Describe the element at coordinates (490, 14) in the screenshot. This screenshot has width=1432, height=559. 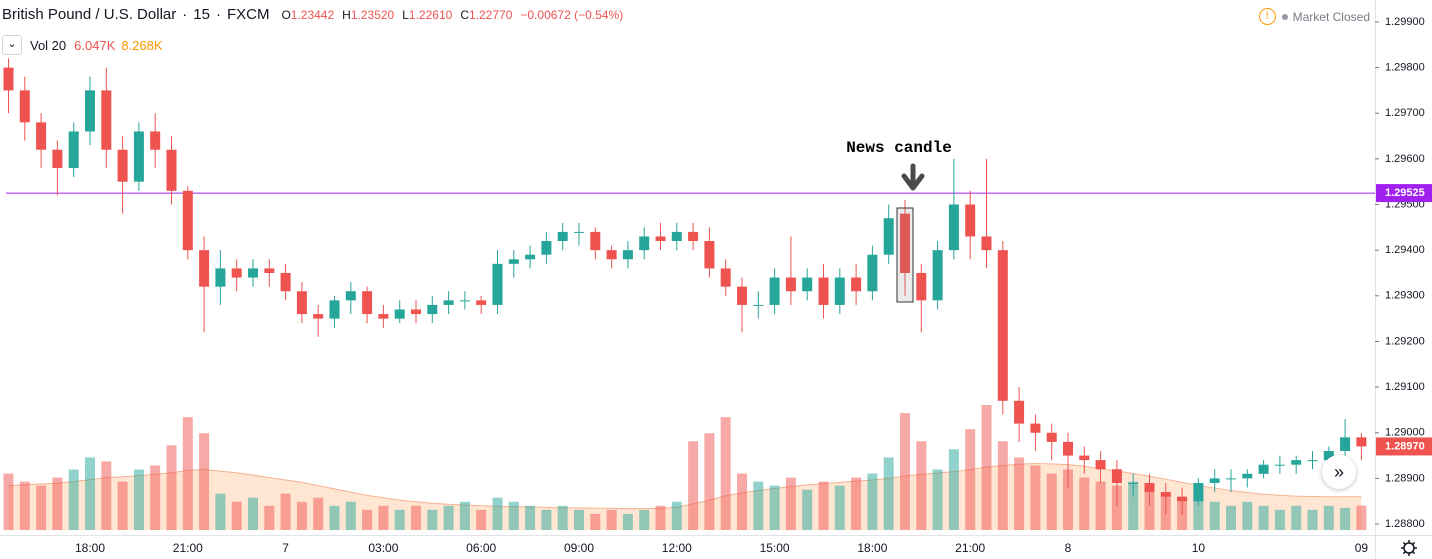
I see `ohlc-value: 1.22770` at that location.